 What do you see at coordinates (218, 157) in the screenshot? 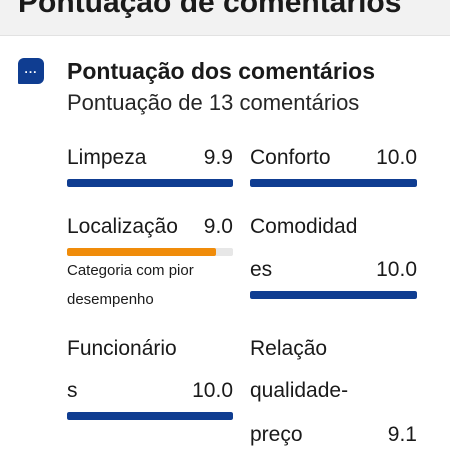
I see `category-score: 9.9` at bounding box center [218, 157].